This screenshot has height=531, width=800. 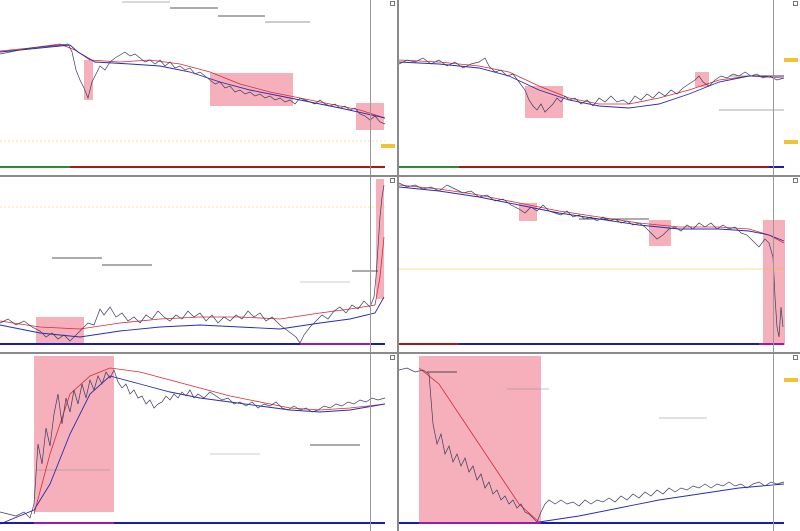 I want to click on price-badge-2b, so click(x=791, y=142).